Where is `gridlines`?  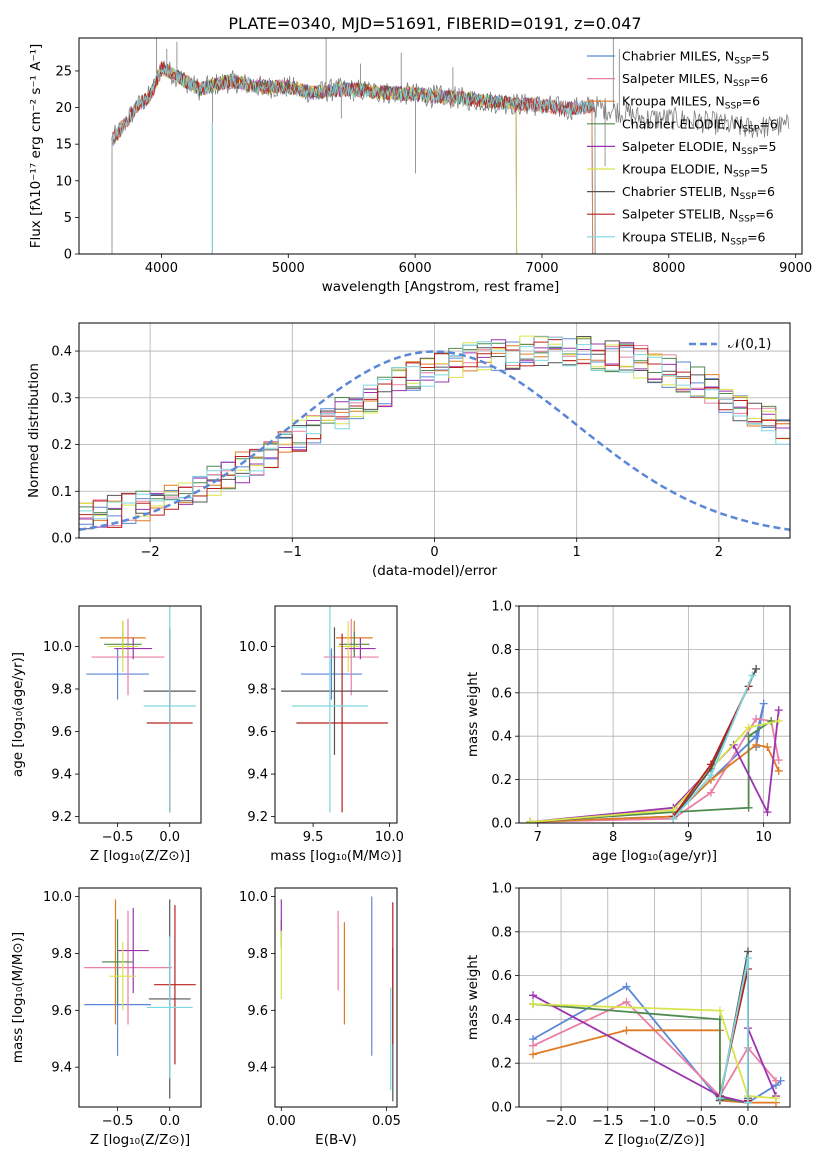 gridlines is located at coordinates (654, 997).